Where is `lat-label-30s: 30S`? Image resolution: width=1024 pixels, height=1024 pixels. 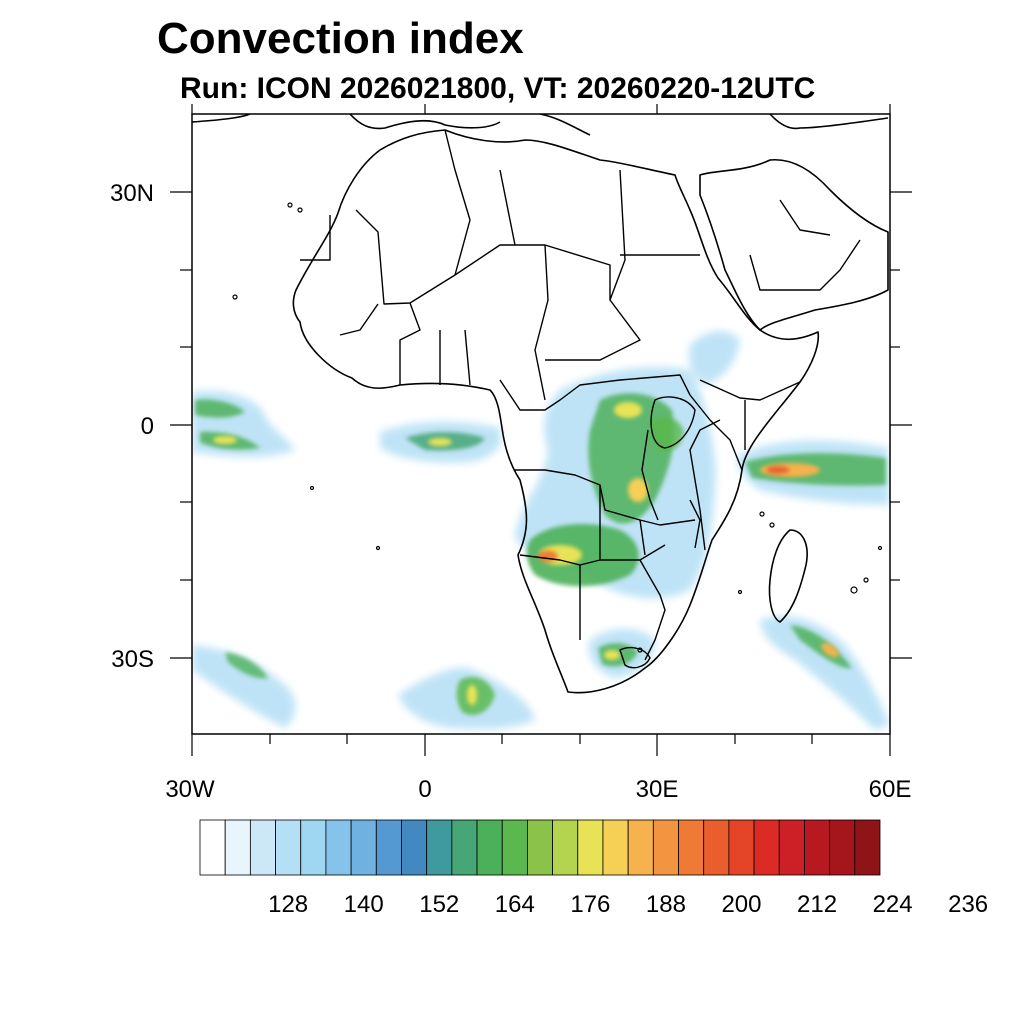
lat-label-30s: 30S is located at coordinates (132, 659).